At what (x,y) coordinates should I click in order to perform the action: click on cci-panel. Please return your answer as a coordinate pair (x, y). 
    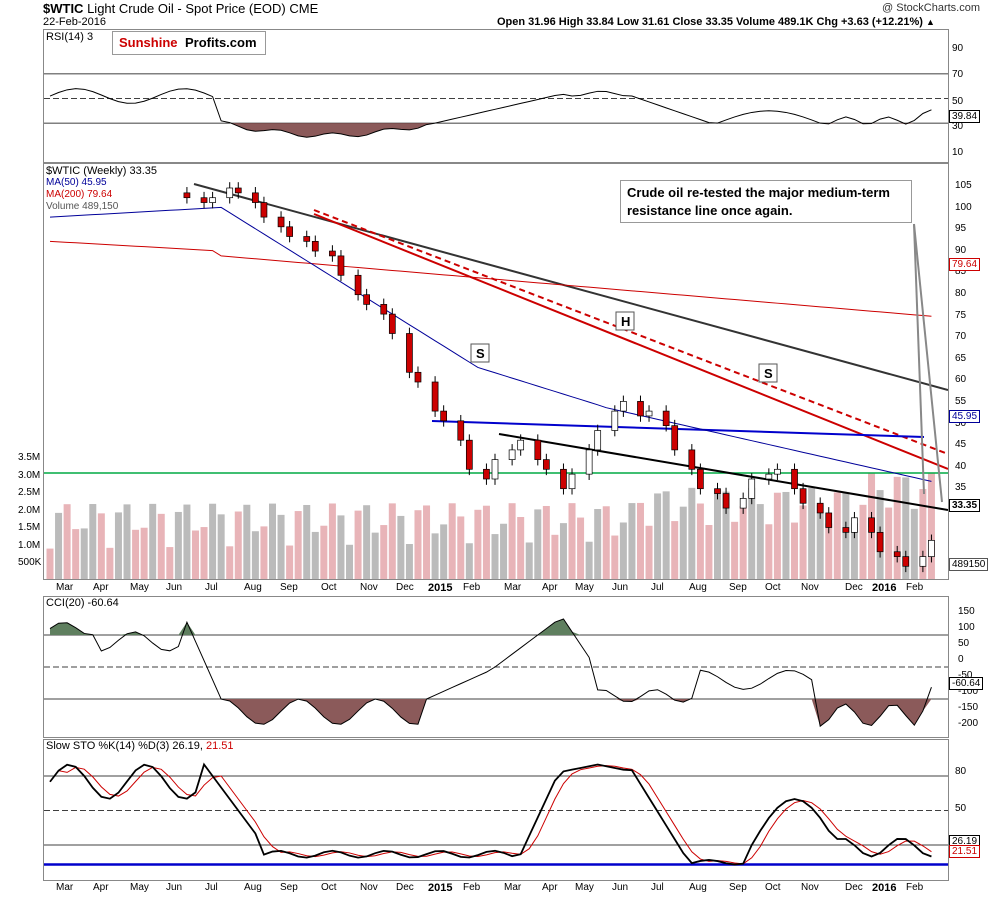
    Looking at the image, I should click on (496, 667).